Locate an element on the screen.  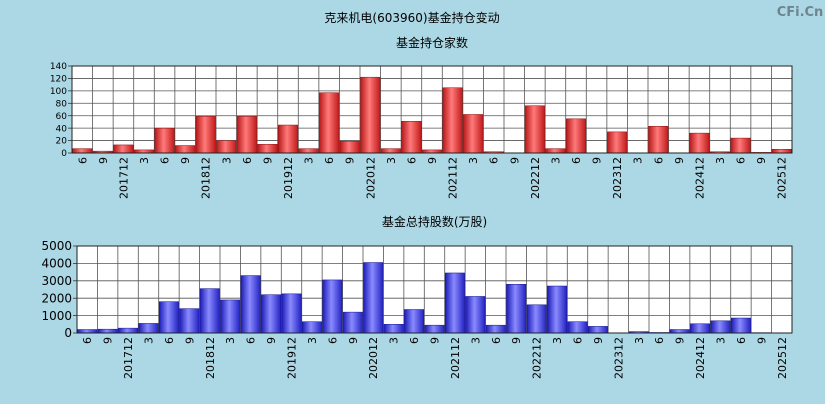
fund-shares-xtick-label: 201912 is located at coordinates (292, 358).